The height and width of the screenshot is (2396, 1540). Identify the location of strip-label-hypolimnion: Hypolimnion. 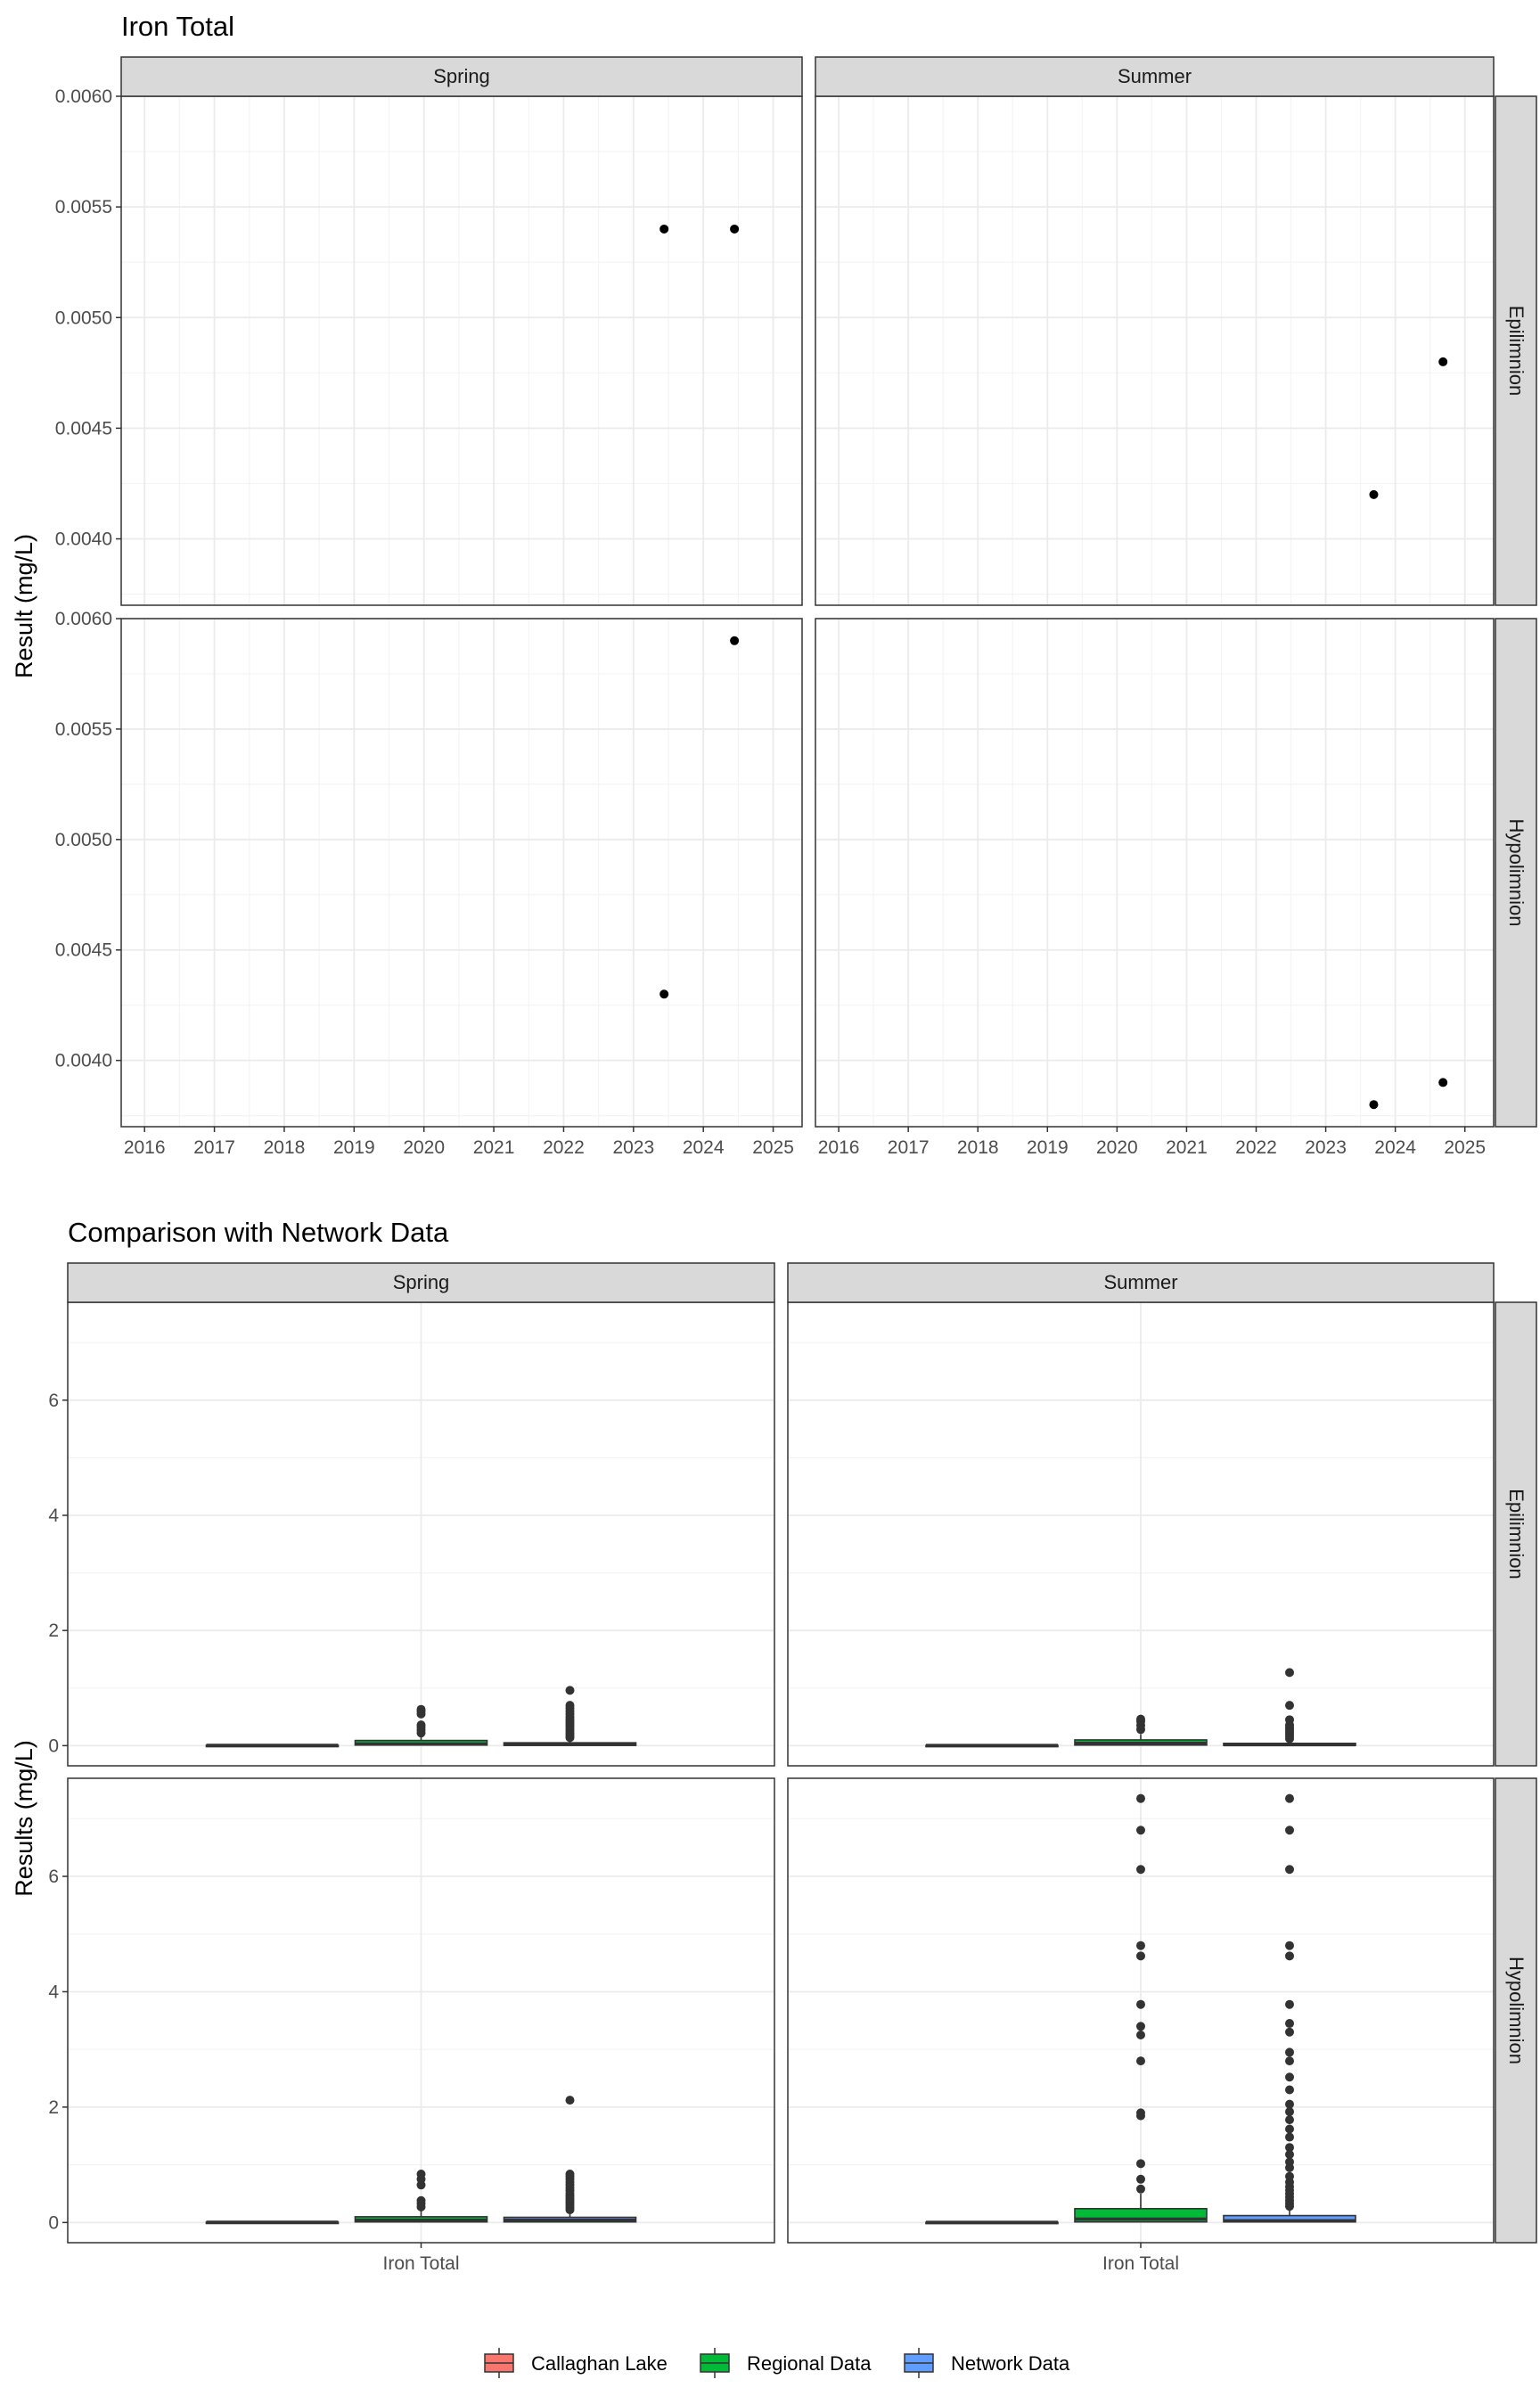
(1516, 872).